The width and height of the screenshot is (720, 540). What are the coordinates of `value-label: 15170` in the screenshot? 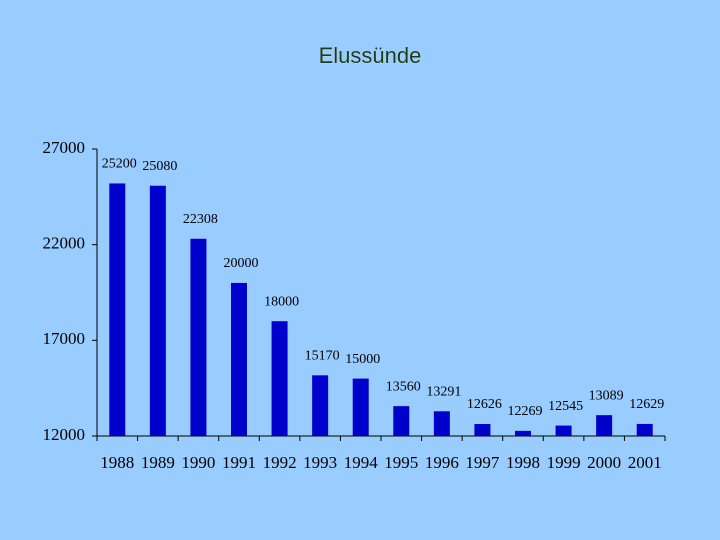 It's located at (322, 356).